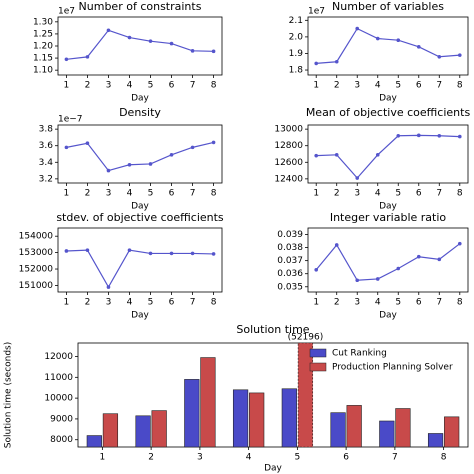 The width and height of the screenshot is (474, 474). I want to click on chart-title: Number of constraints, so click(140, 6).